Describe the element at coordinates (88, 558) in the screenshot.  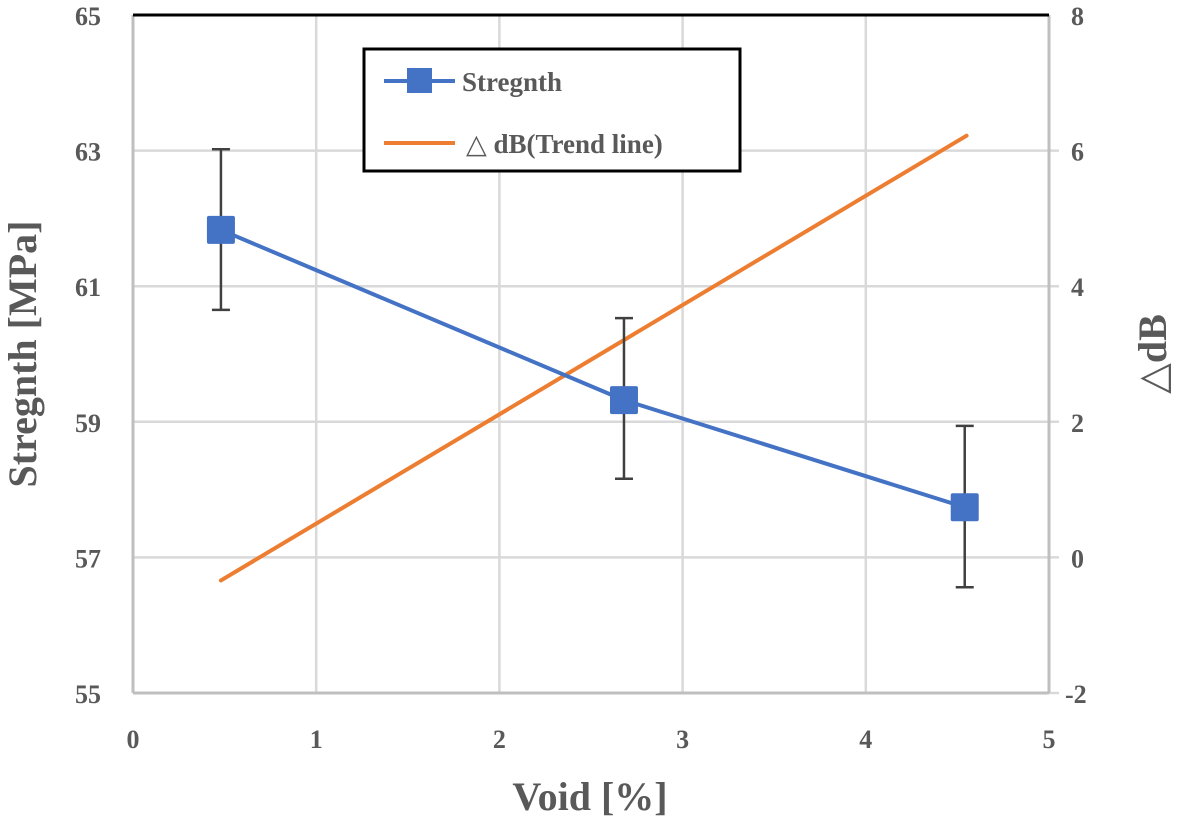
I see `y-tick-label: 57` at that location.